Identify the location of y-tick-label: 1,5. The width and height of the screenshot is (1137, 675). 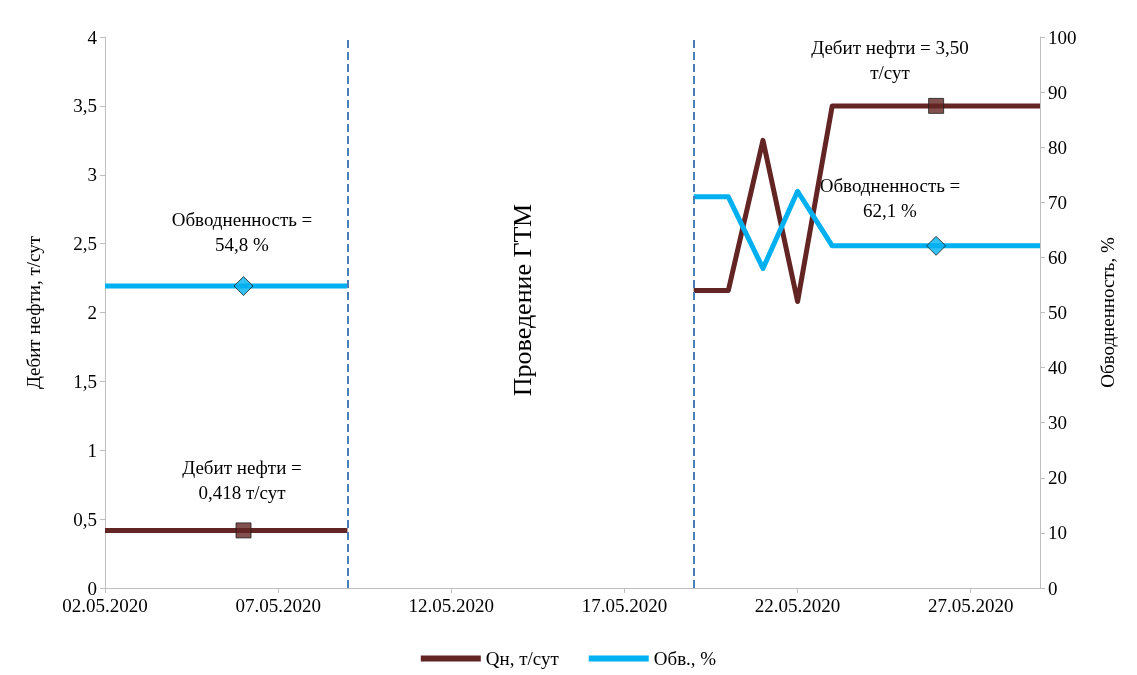
(85, 381).